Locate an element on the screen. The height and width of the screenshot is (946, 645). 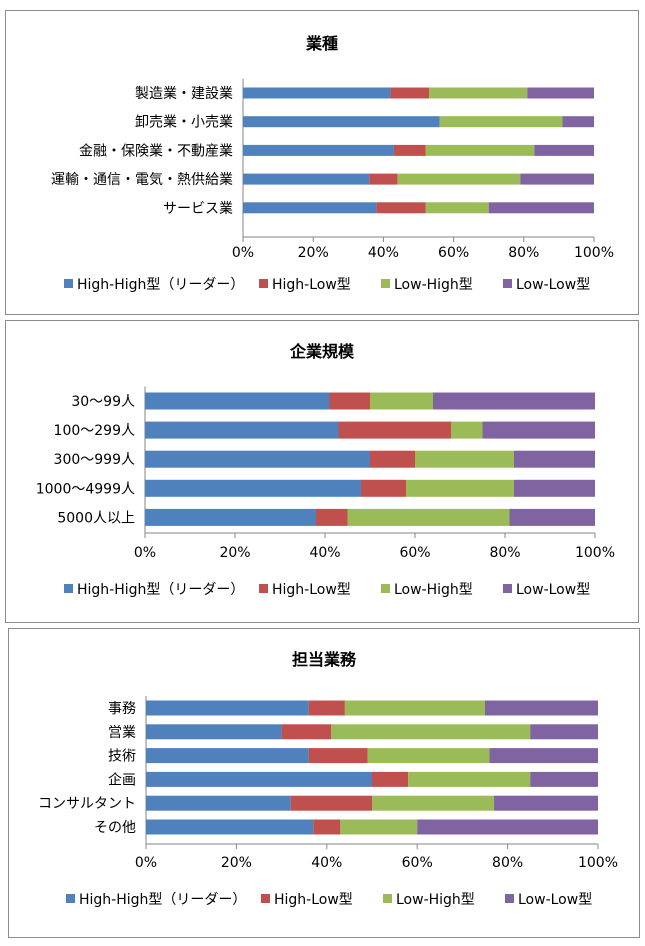
category-label: 事務 is located at coordinates (122, 709).